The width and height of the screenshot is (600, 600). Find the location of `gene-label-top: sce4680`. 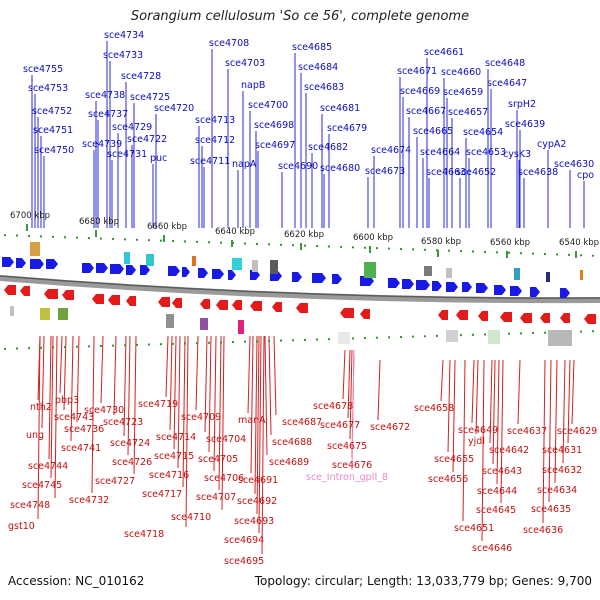

gene-label-top: sce4680 is located at coordinates (340, 168).